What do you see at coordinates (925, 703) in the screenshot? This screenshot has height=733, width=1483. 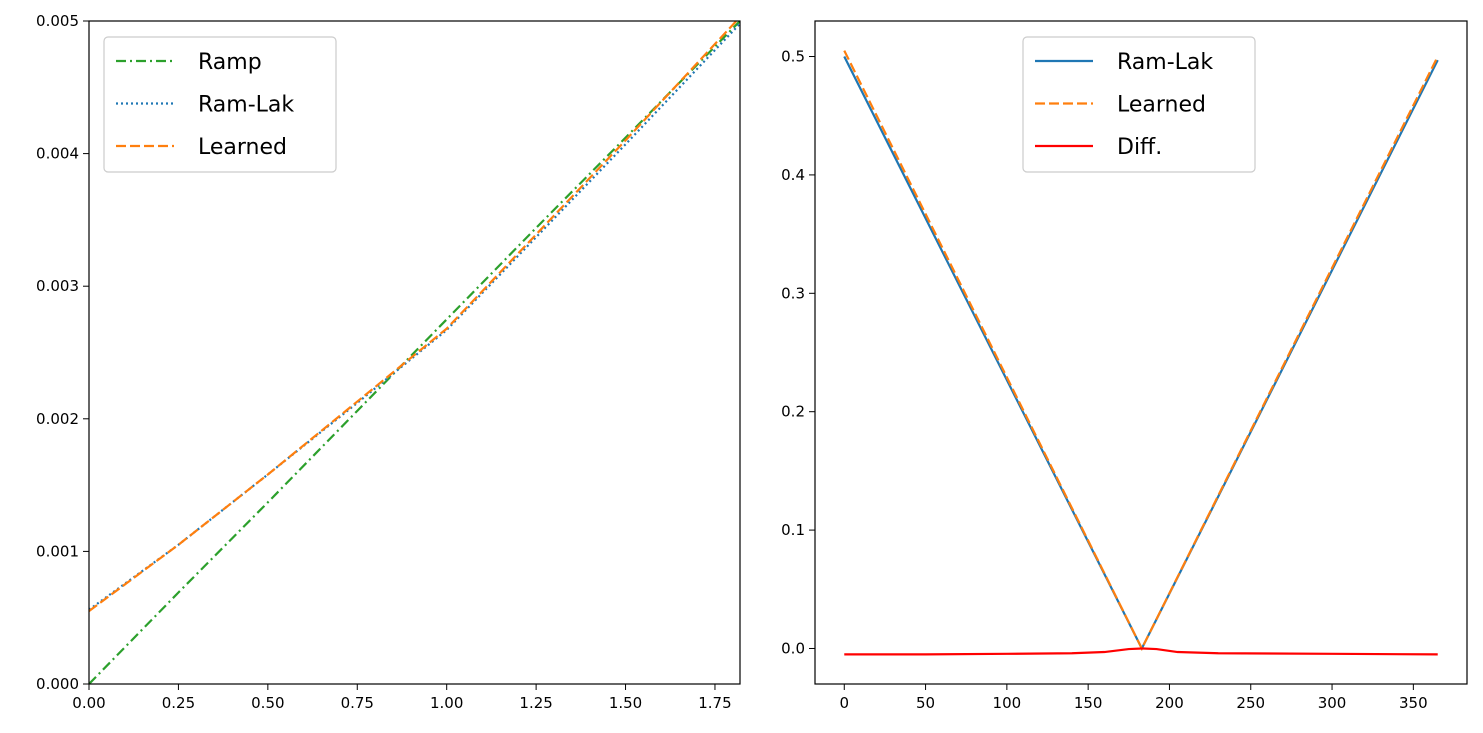 I see `x-tick-label: 50` at bounding box center [925, 703].